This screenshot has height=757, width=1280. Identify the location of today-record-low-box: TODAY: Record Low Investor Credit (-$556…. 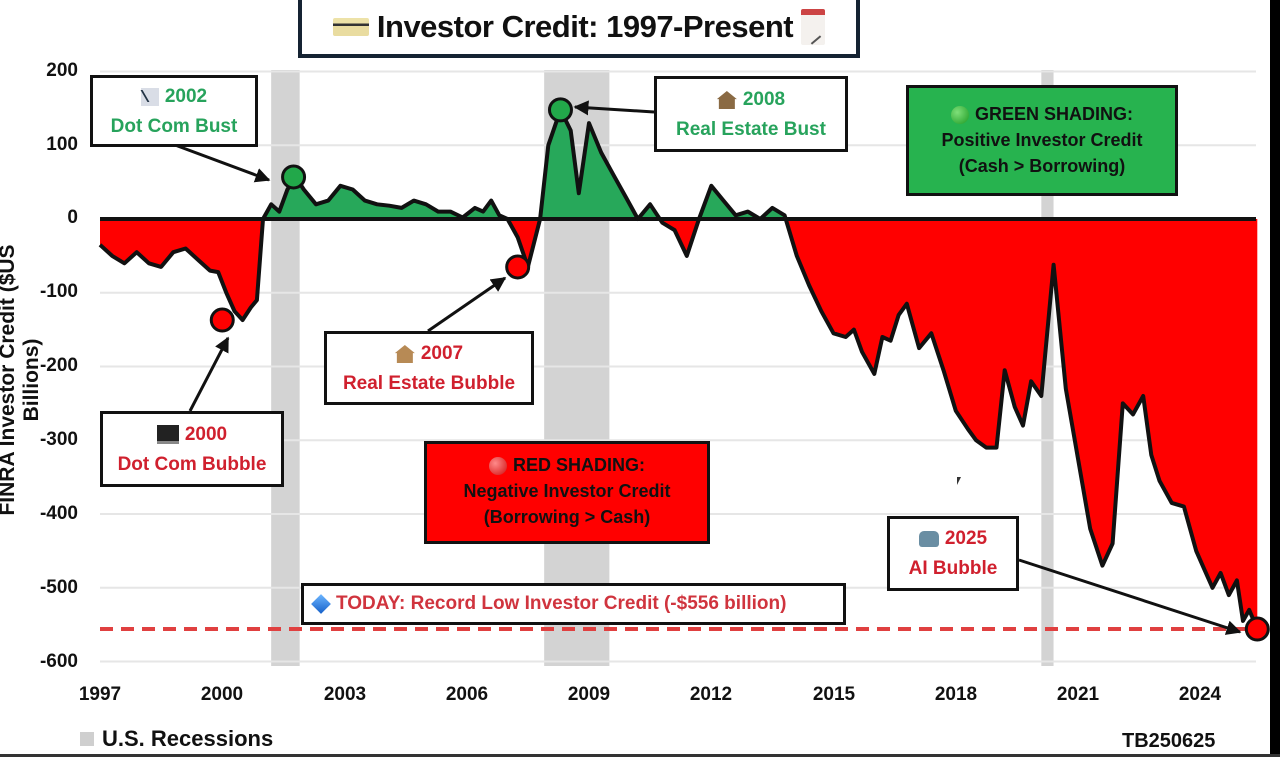
(573, 604).